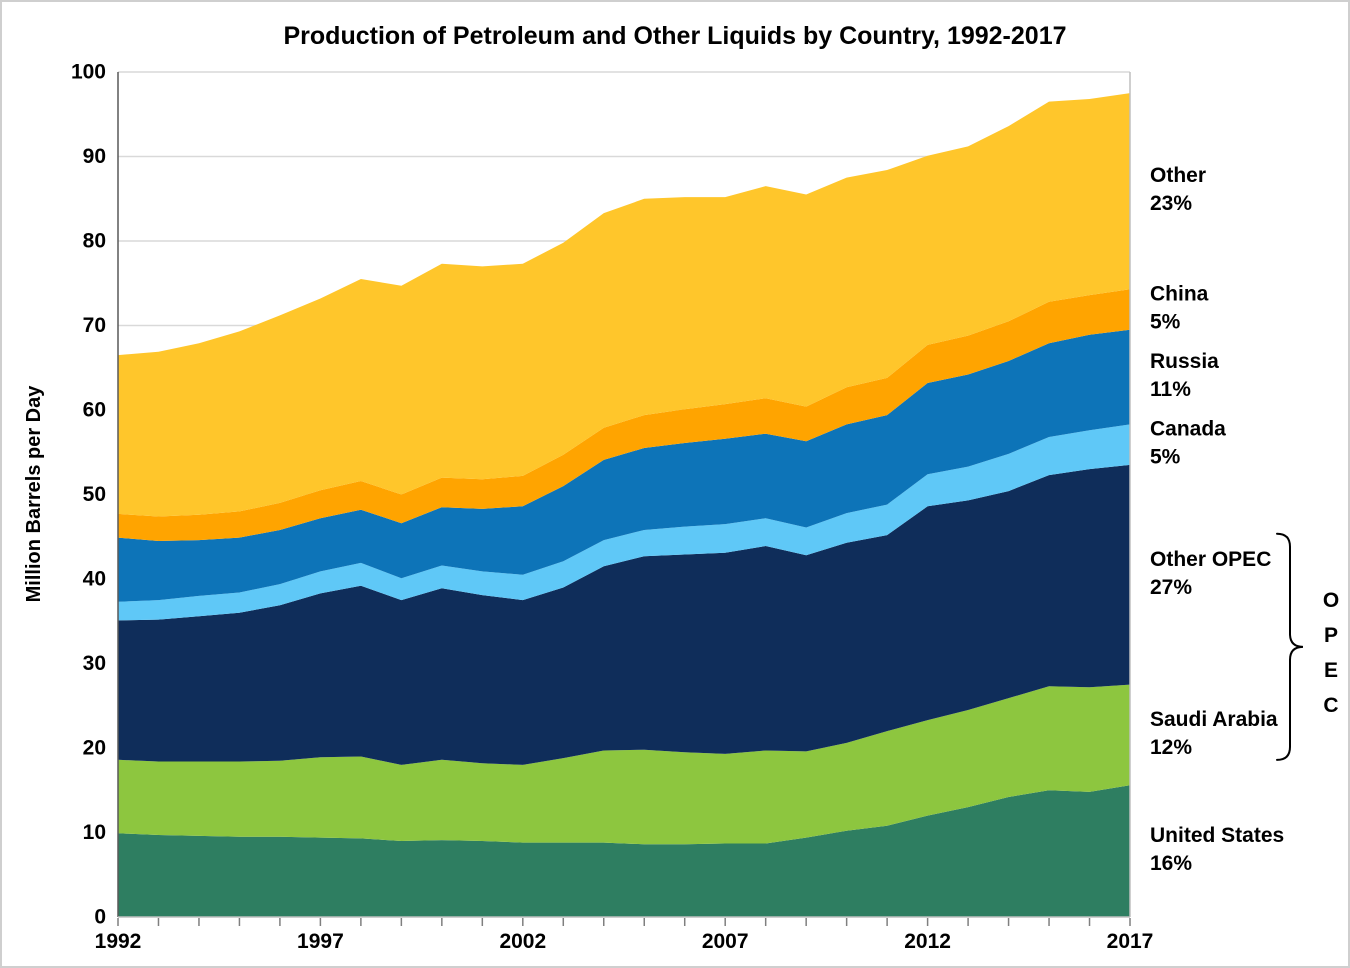 Image resolution: width=1350 pixels, height=968 pixels. I want to click on x-tick-label: 2017, so click(1130, 941).